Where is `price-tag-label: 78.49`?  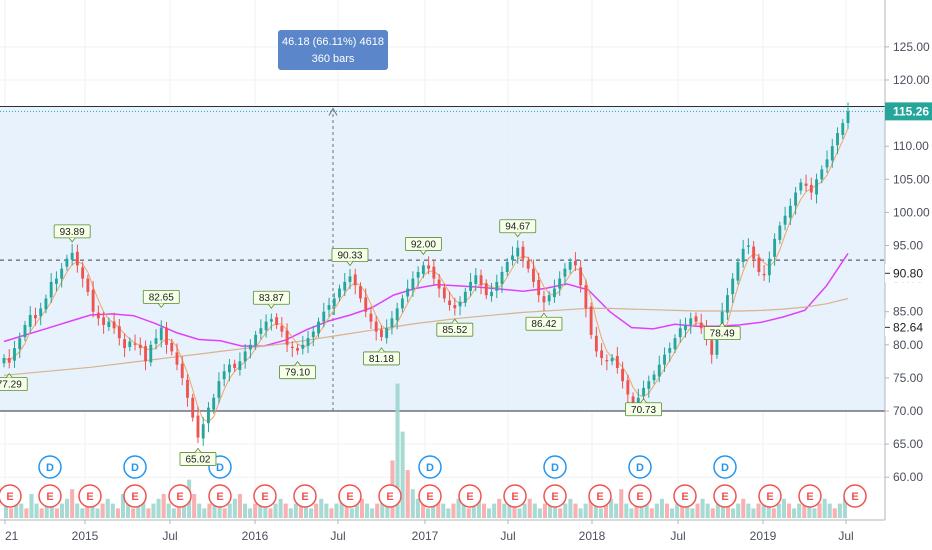
price-tag-label: 78.49 is located at coordinates (722, 334).